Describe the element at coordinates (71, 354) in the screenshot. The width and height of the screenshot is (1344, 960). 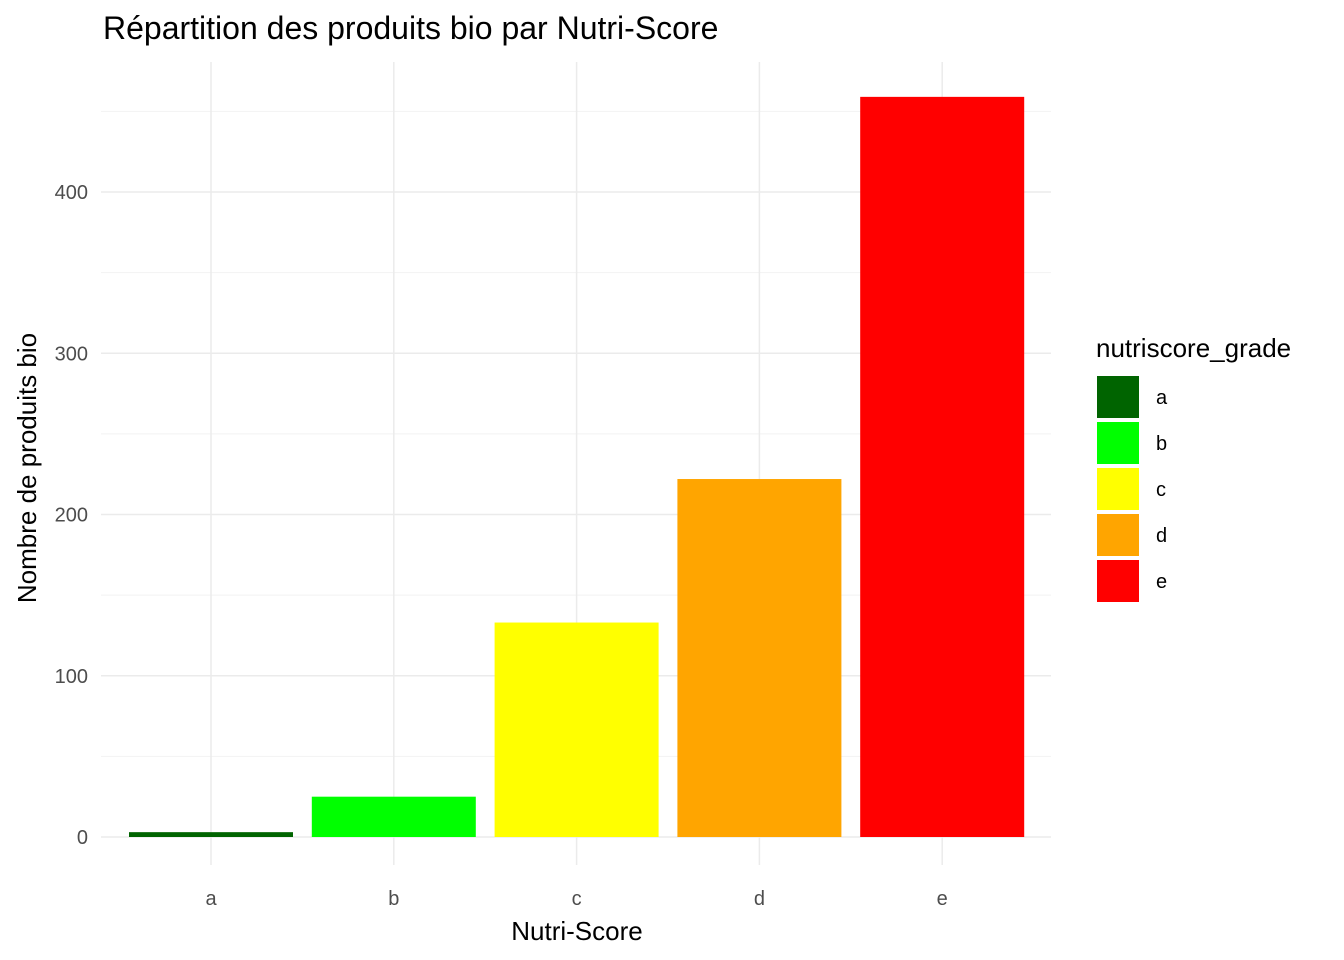
I see `y-tick-label: 300` at that location.